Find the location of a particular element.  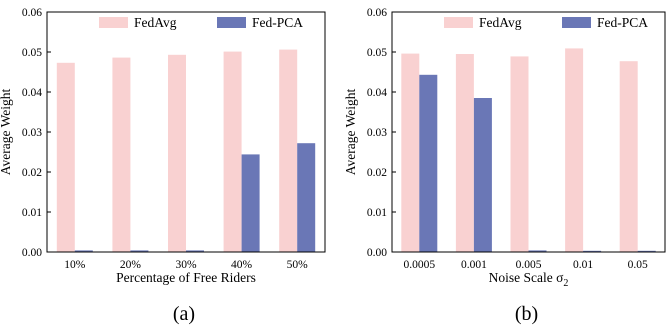

x-tick-label: 10% is located at coordinates (75, 265).